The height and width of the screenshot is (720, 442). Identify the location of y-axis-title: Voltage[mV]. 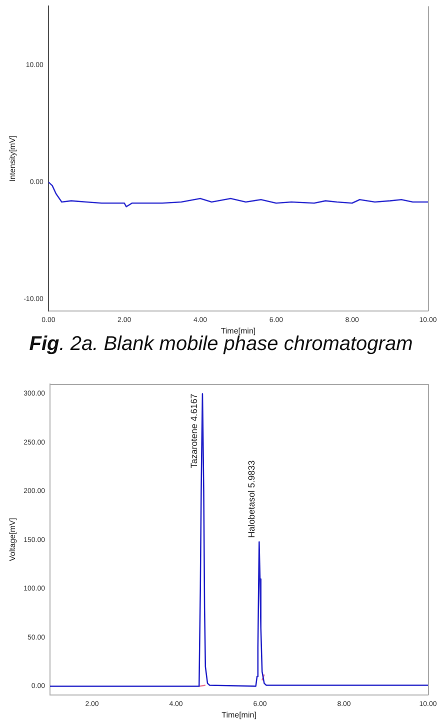
(13, 540).